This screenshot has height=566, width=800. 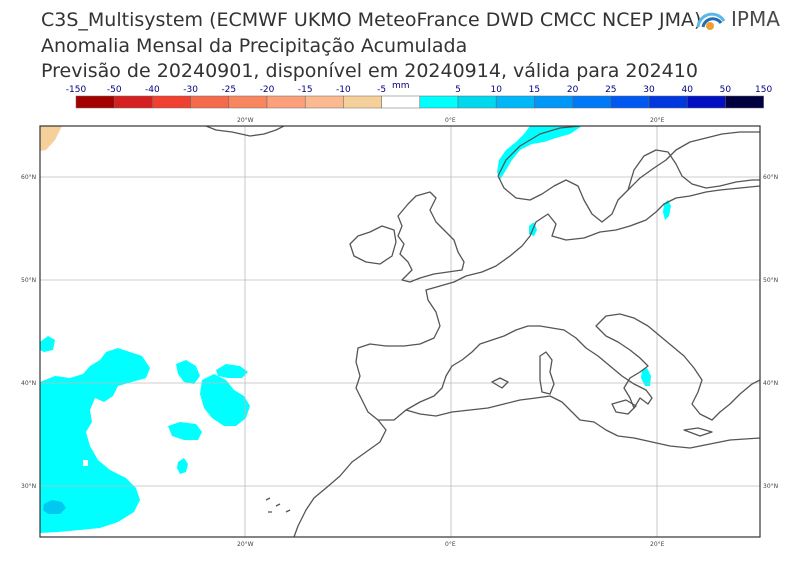 I want to click on wet-anomaly-cell-e, so click(x=182, y=466).